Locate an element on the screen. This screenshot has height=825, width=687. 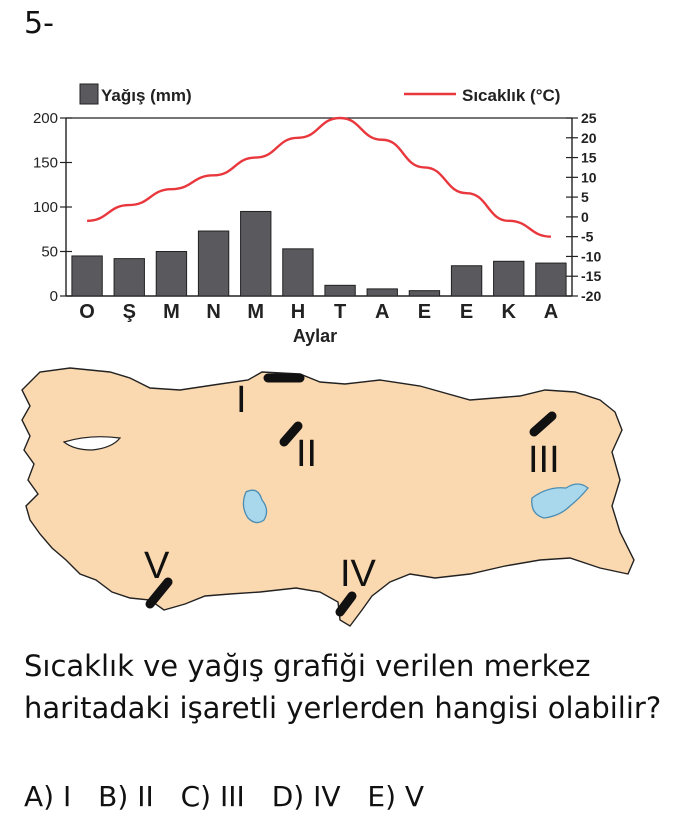
left-tick-label: 50 is located at coordinates (49, 252).